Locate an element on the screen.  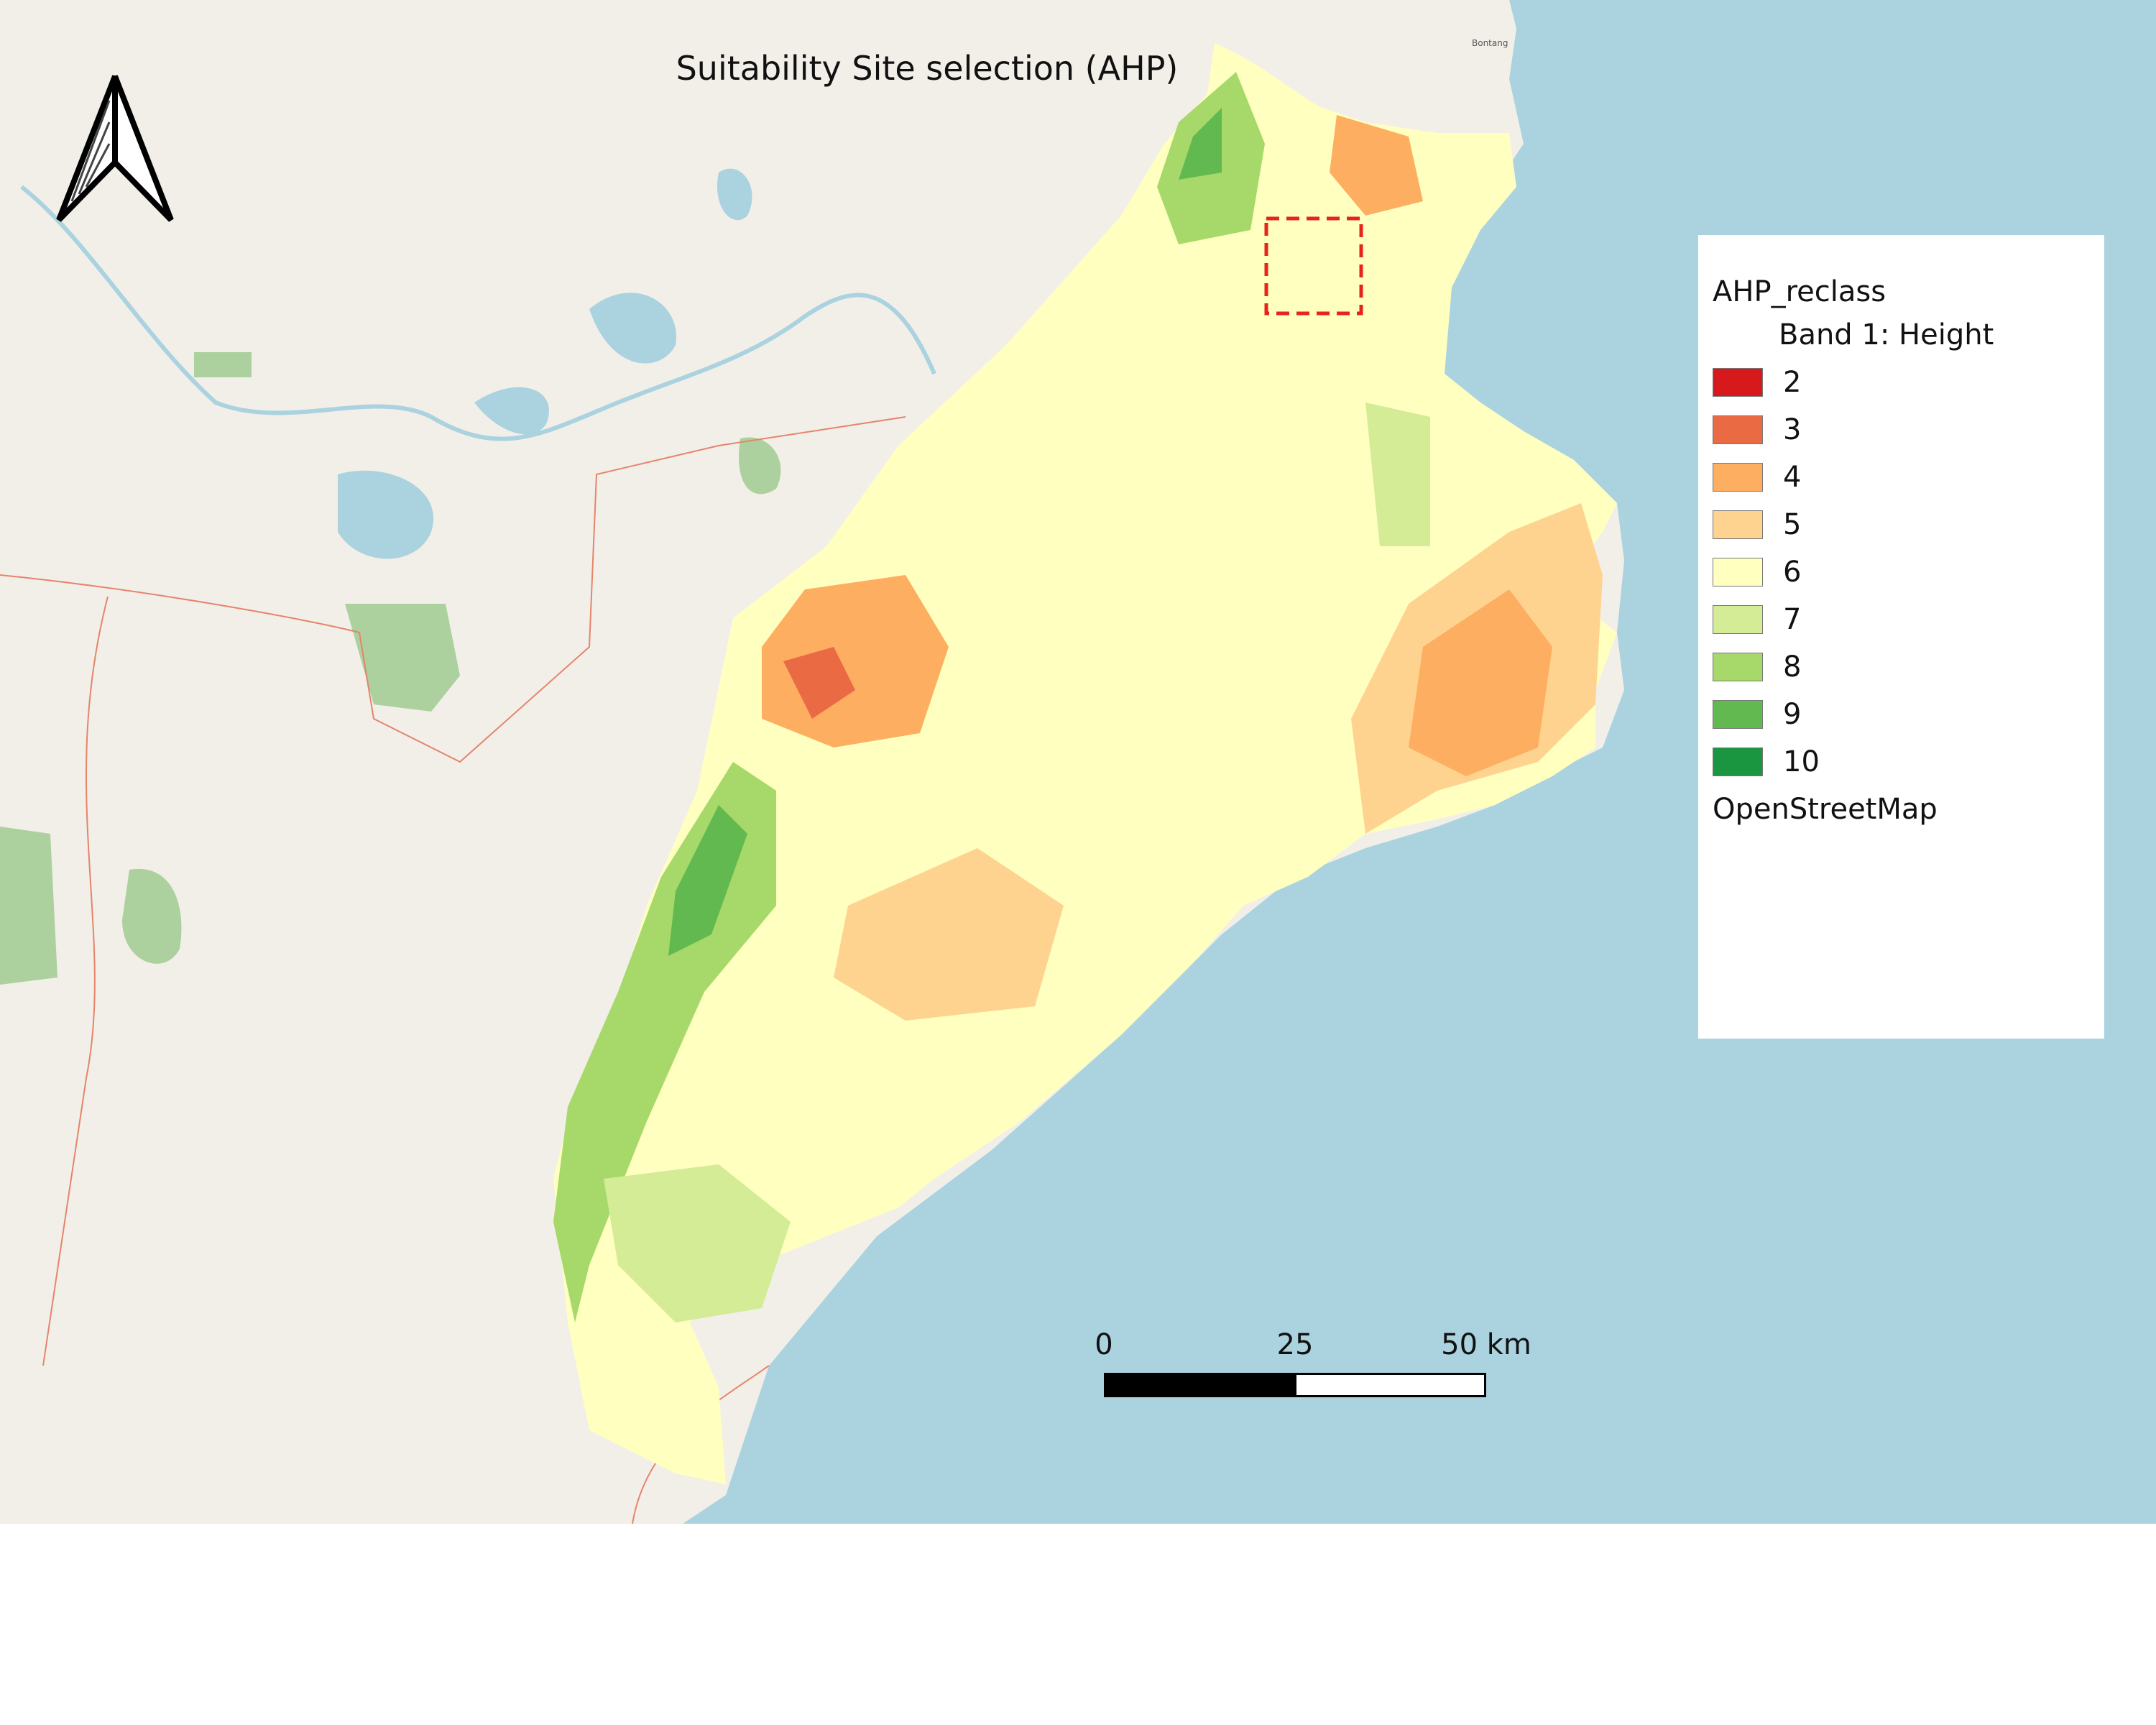
legend-item: 2 is located at coordinates (1909, 382).